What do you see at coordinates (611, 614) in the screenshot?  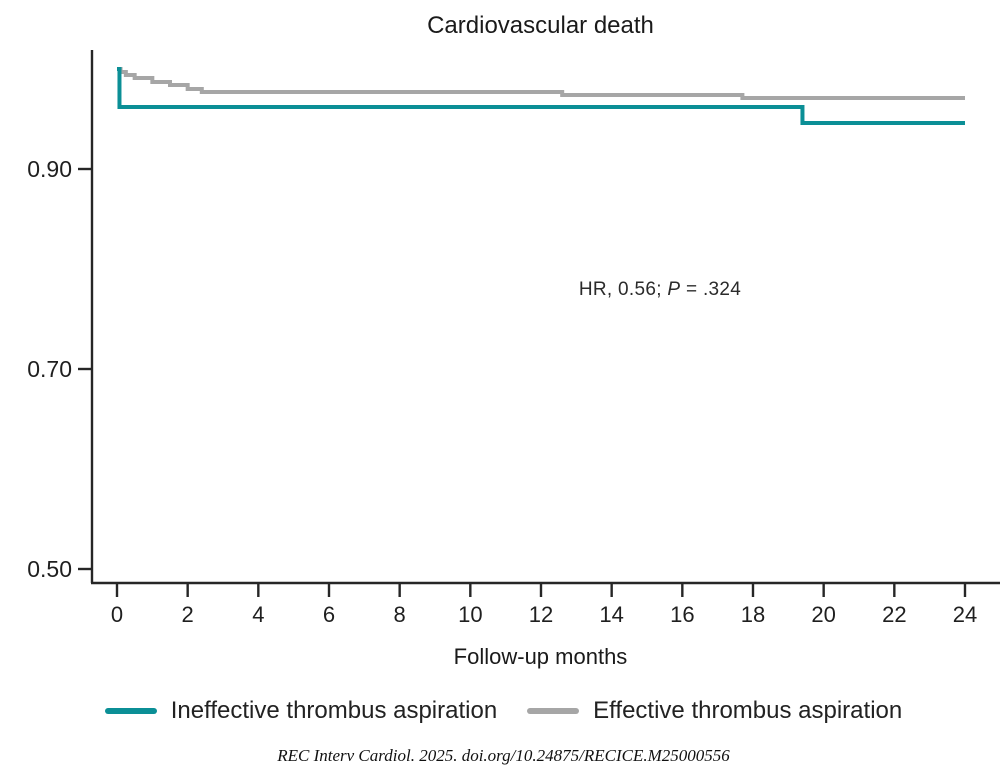 I see `x-tick-label: 14` at bounding box center [611, 614].